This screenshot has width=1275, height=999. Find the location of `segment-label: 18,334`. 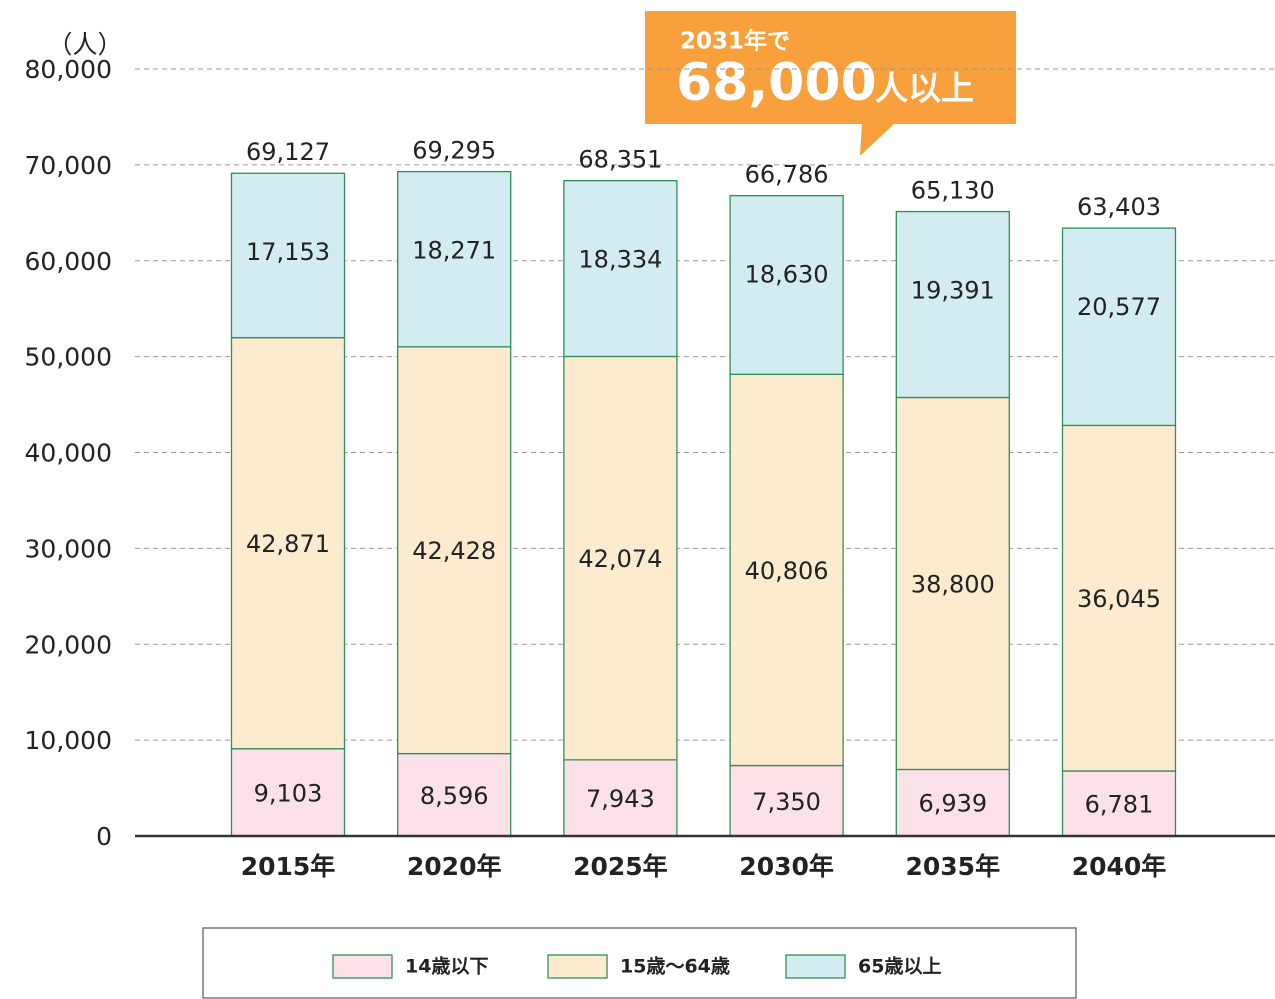

segment-label: 18,334 is located at coordinates (620, 260).